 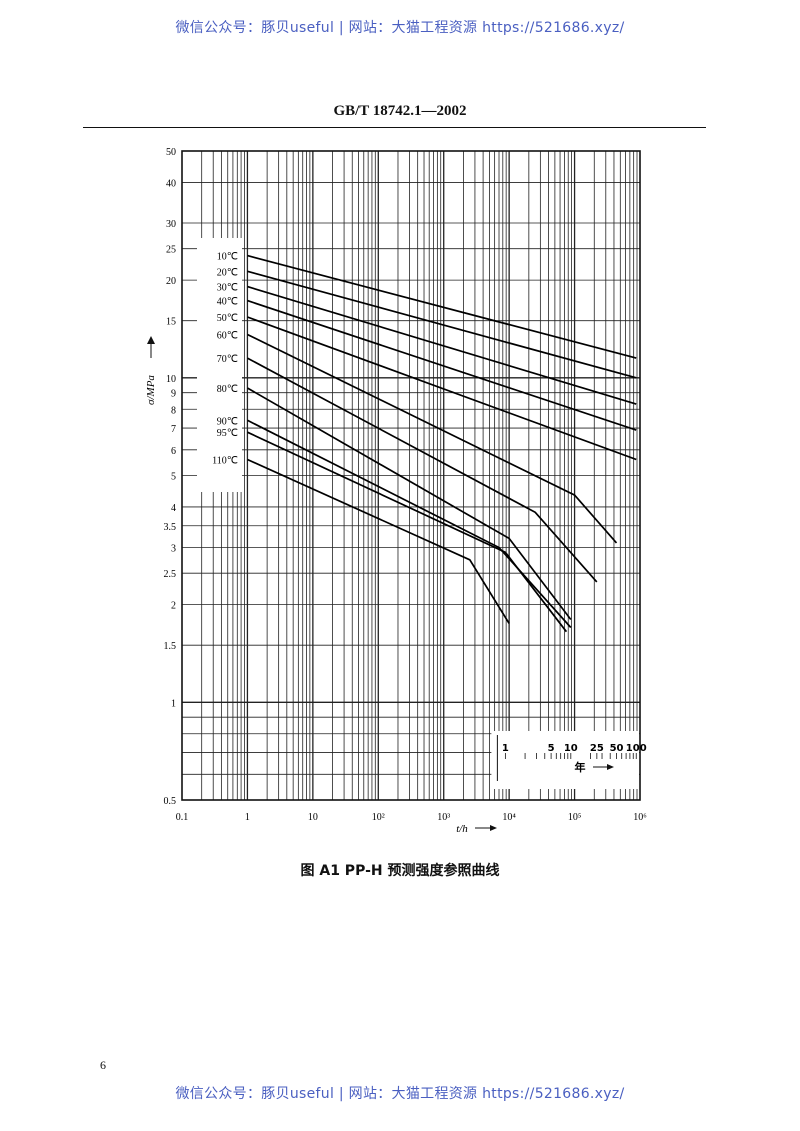 I want to click on year-axis-label: 年, so click(x=580, y=767).